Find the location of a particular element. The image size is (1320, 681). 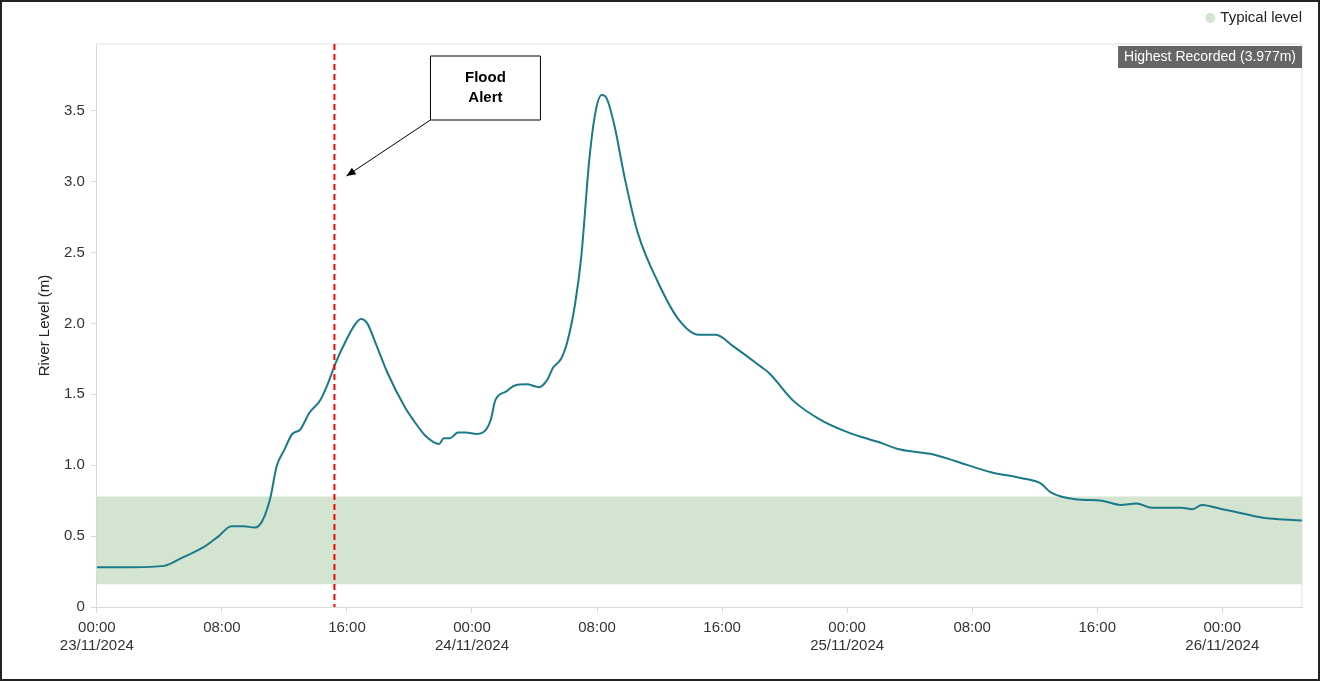

y-tick-label: 0.5 is located at coordinates (74, 535).